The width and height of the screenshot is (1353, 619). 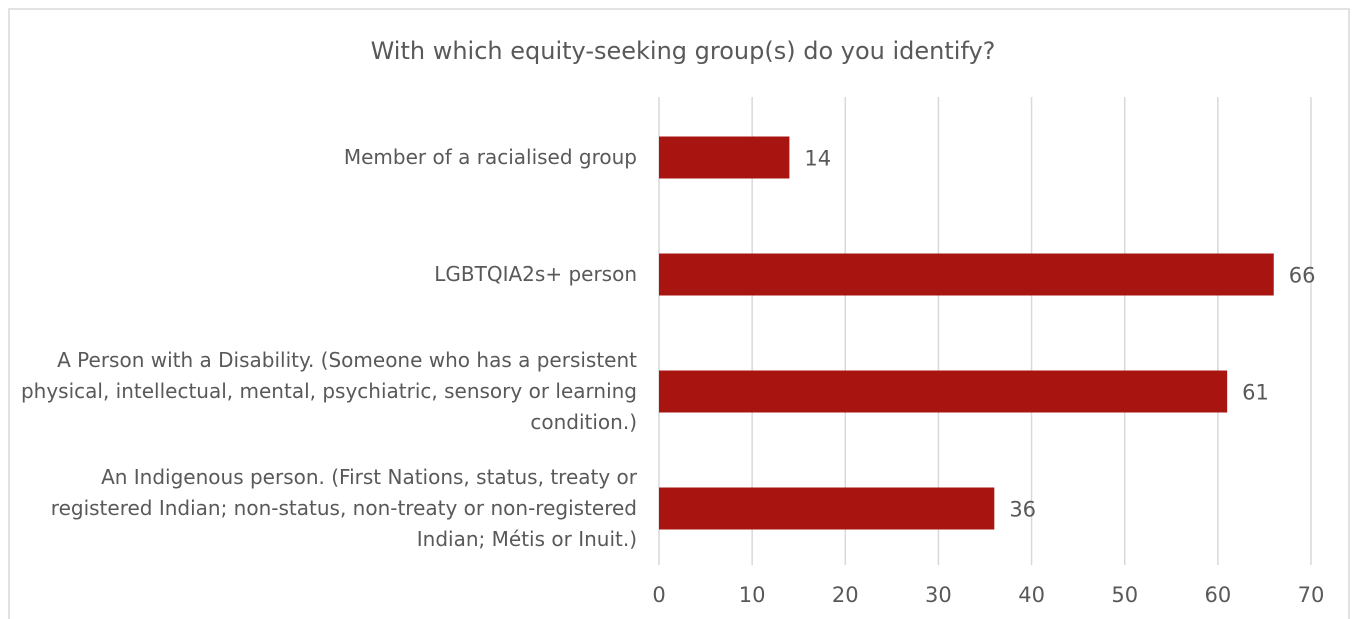 I want to click on y-tick-label: LGBTQIA2s+ person, so click(x=535, y=274).